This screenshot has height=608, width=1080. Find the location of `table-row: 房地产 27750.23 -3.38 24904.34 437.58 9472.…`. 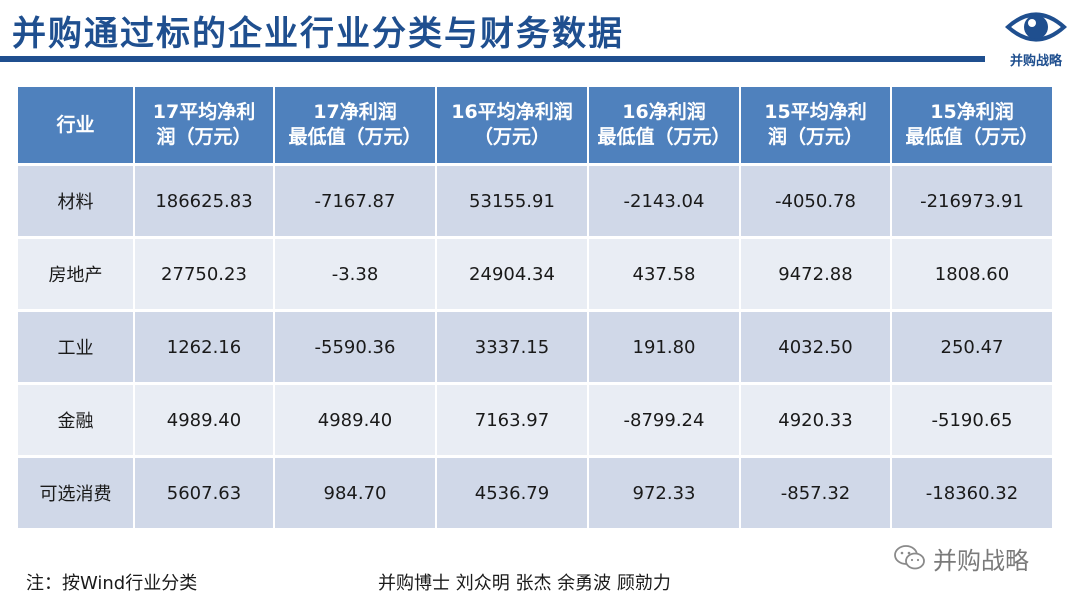

table-row: 房地产 27750.23 -3.38 24904.34 437.58 9472.… is located at coordinates (536, 274).